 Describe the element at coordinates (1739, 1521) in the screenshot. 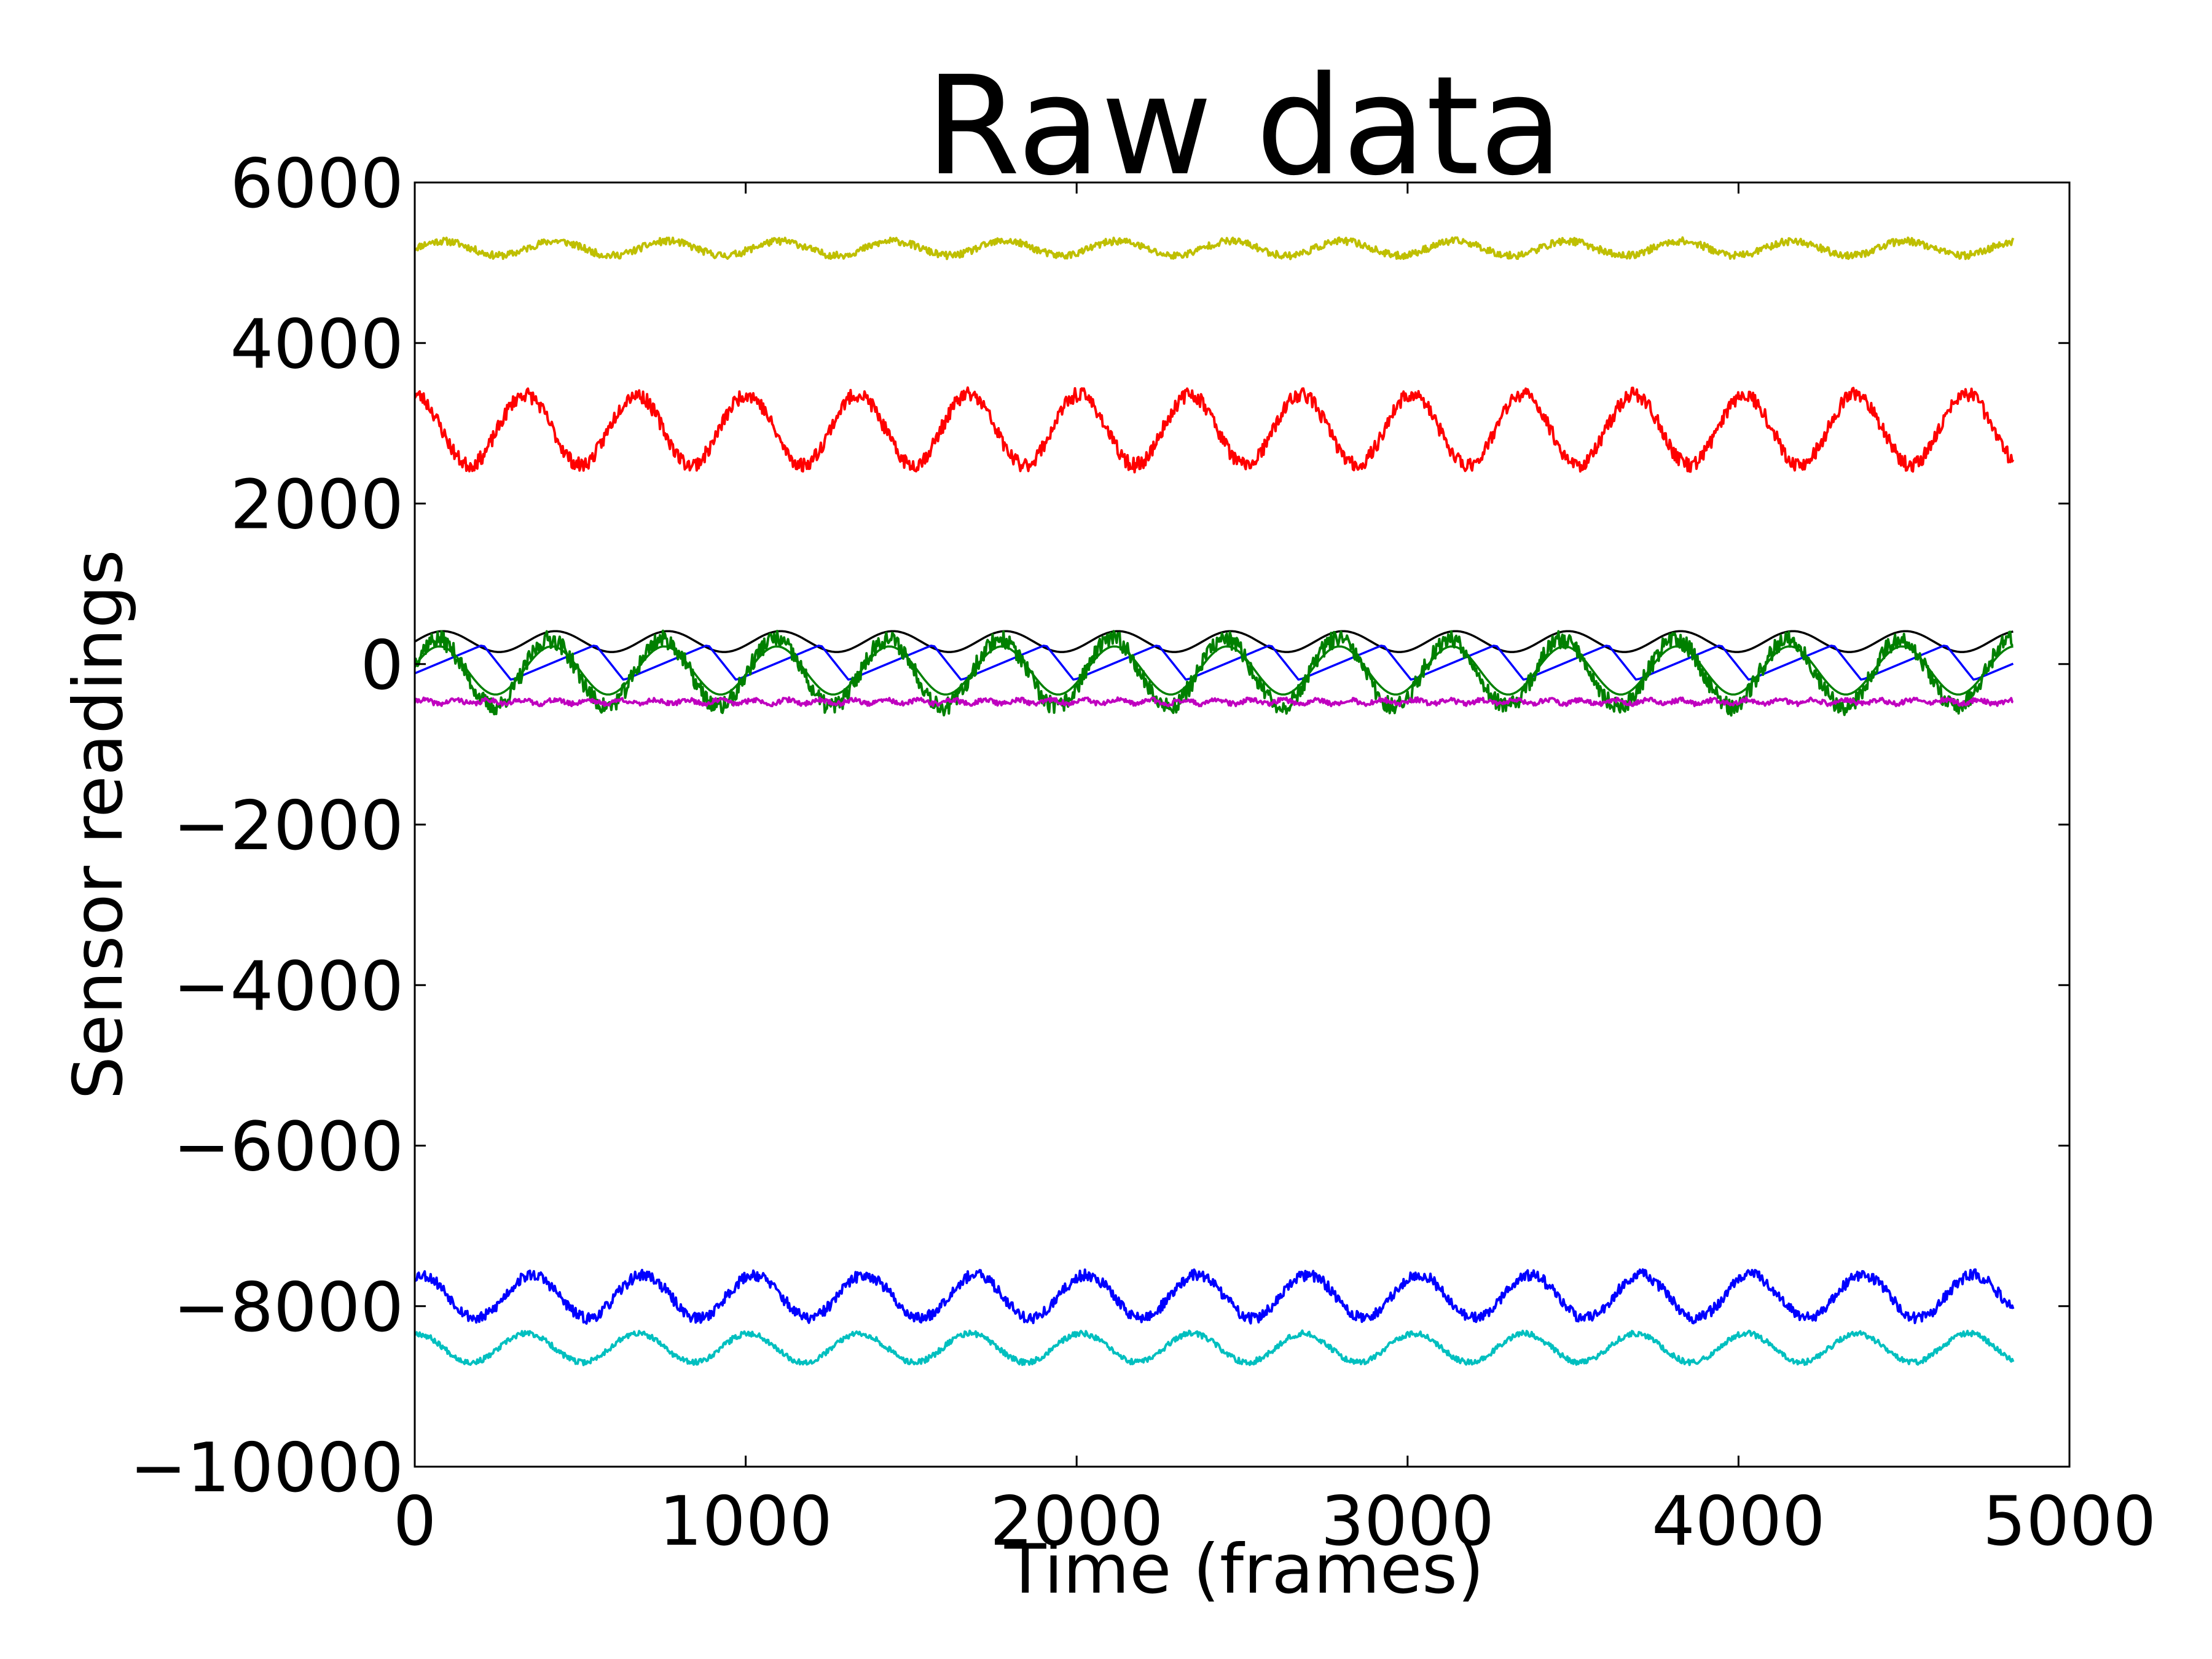

I see `x-tick-label: 4000` at that location.